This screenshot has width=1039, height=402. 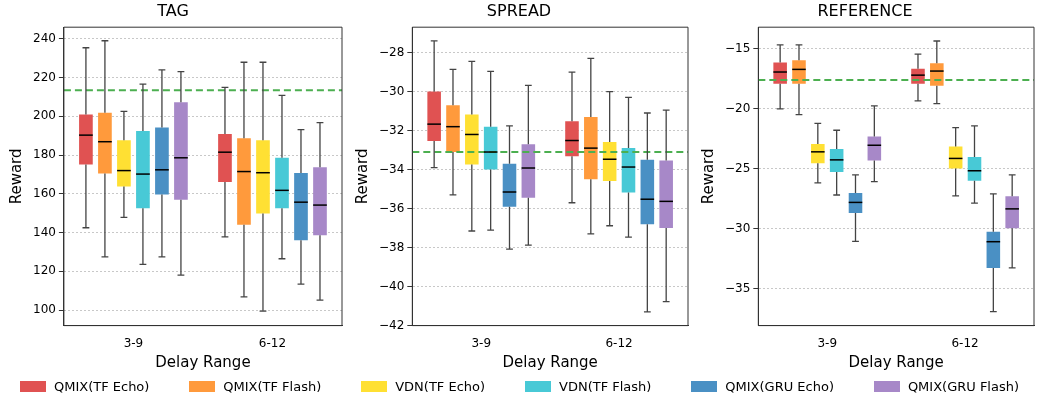 I want to click on y-tick-label: −20, so click(x=738, y=107).